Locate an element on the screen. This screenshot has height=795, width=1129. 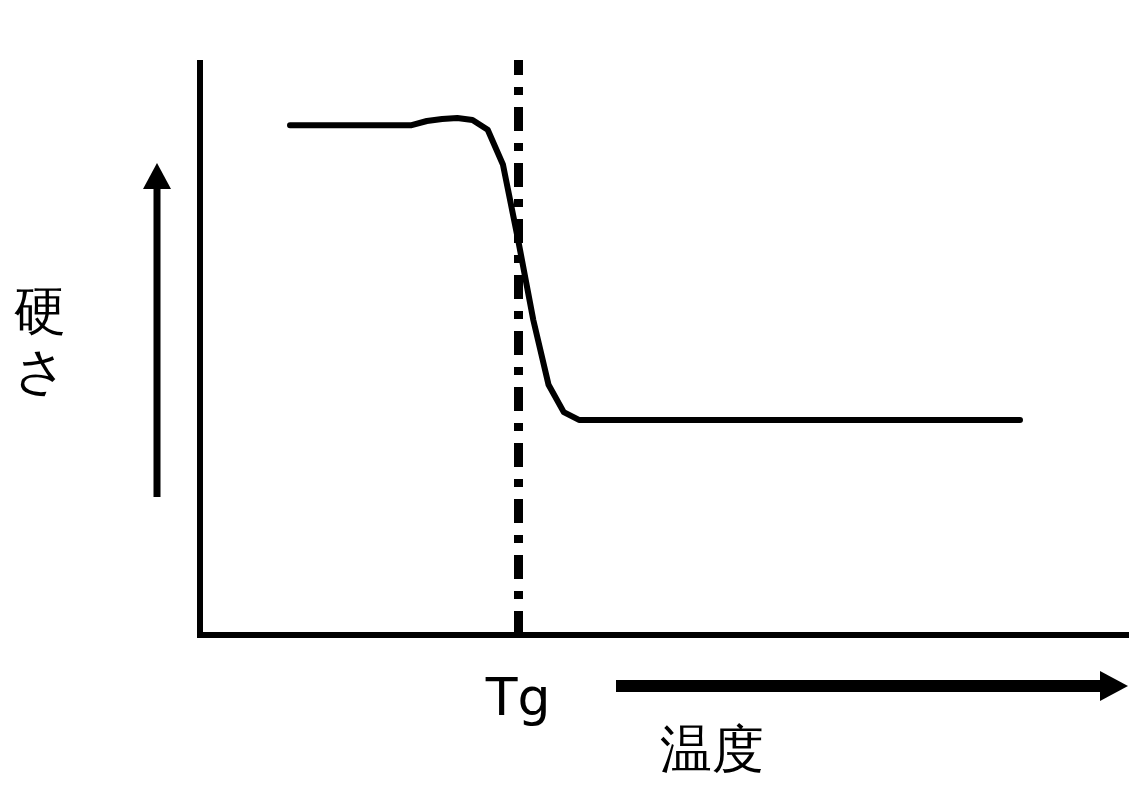
text: Tg is located at coordinates (517, 697).